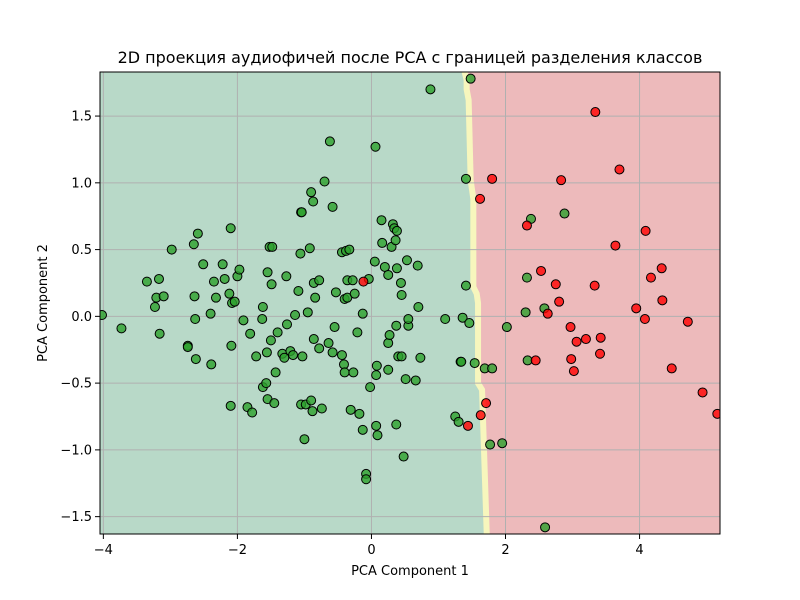 The height and width of the screenshot is (600, 800). Describe the element at coordinates (410, 571) in the screenshot. I see `x-axis-label: PCA Component 1` at that location.